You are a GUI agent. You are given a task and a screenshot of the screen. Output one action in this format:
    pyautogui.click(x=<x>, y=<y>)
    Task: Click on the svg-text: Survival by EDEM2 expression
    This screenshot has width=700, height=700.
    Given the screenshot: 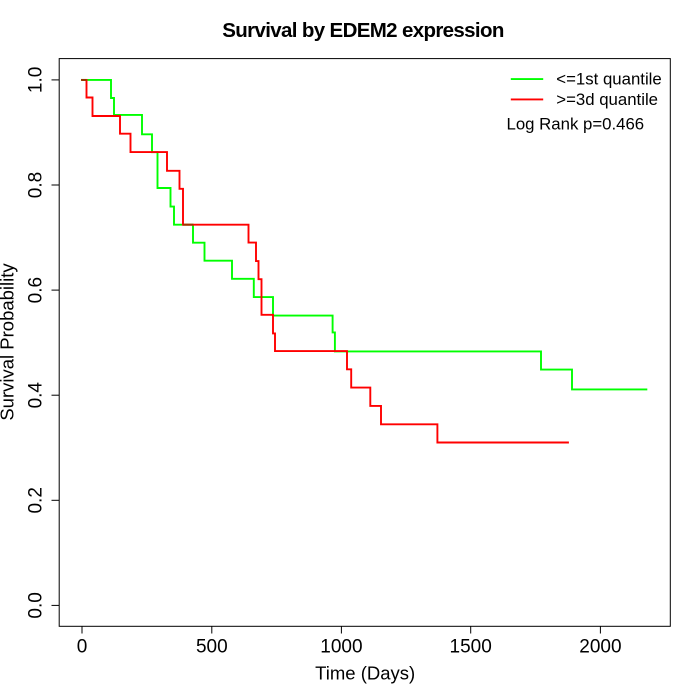 What is the action you would take?
    pyautogui.click(x=363, y=30)
    